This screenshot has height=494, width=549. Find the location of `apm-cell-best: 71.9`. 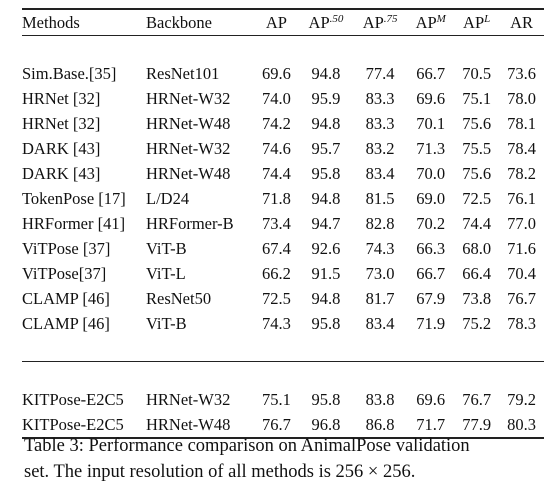

apm-cell-best: 71.9 is located at coordinates (431, 323).